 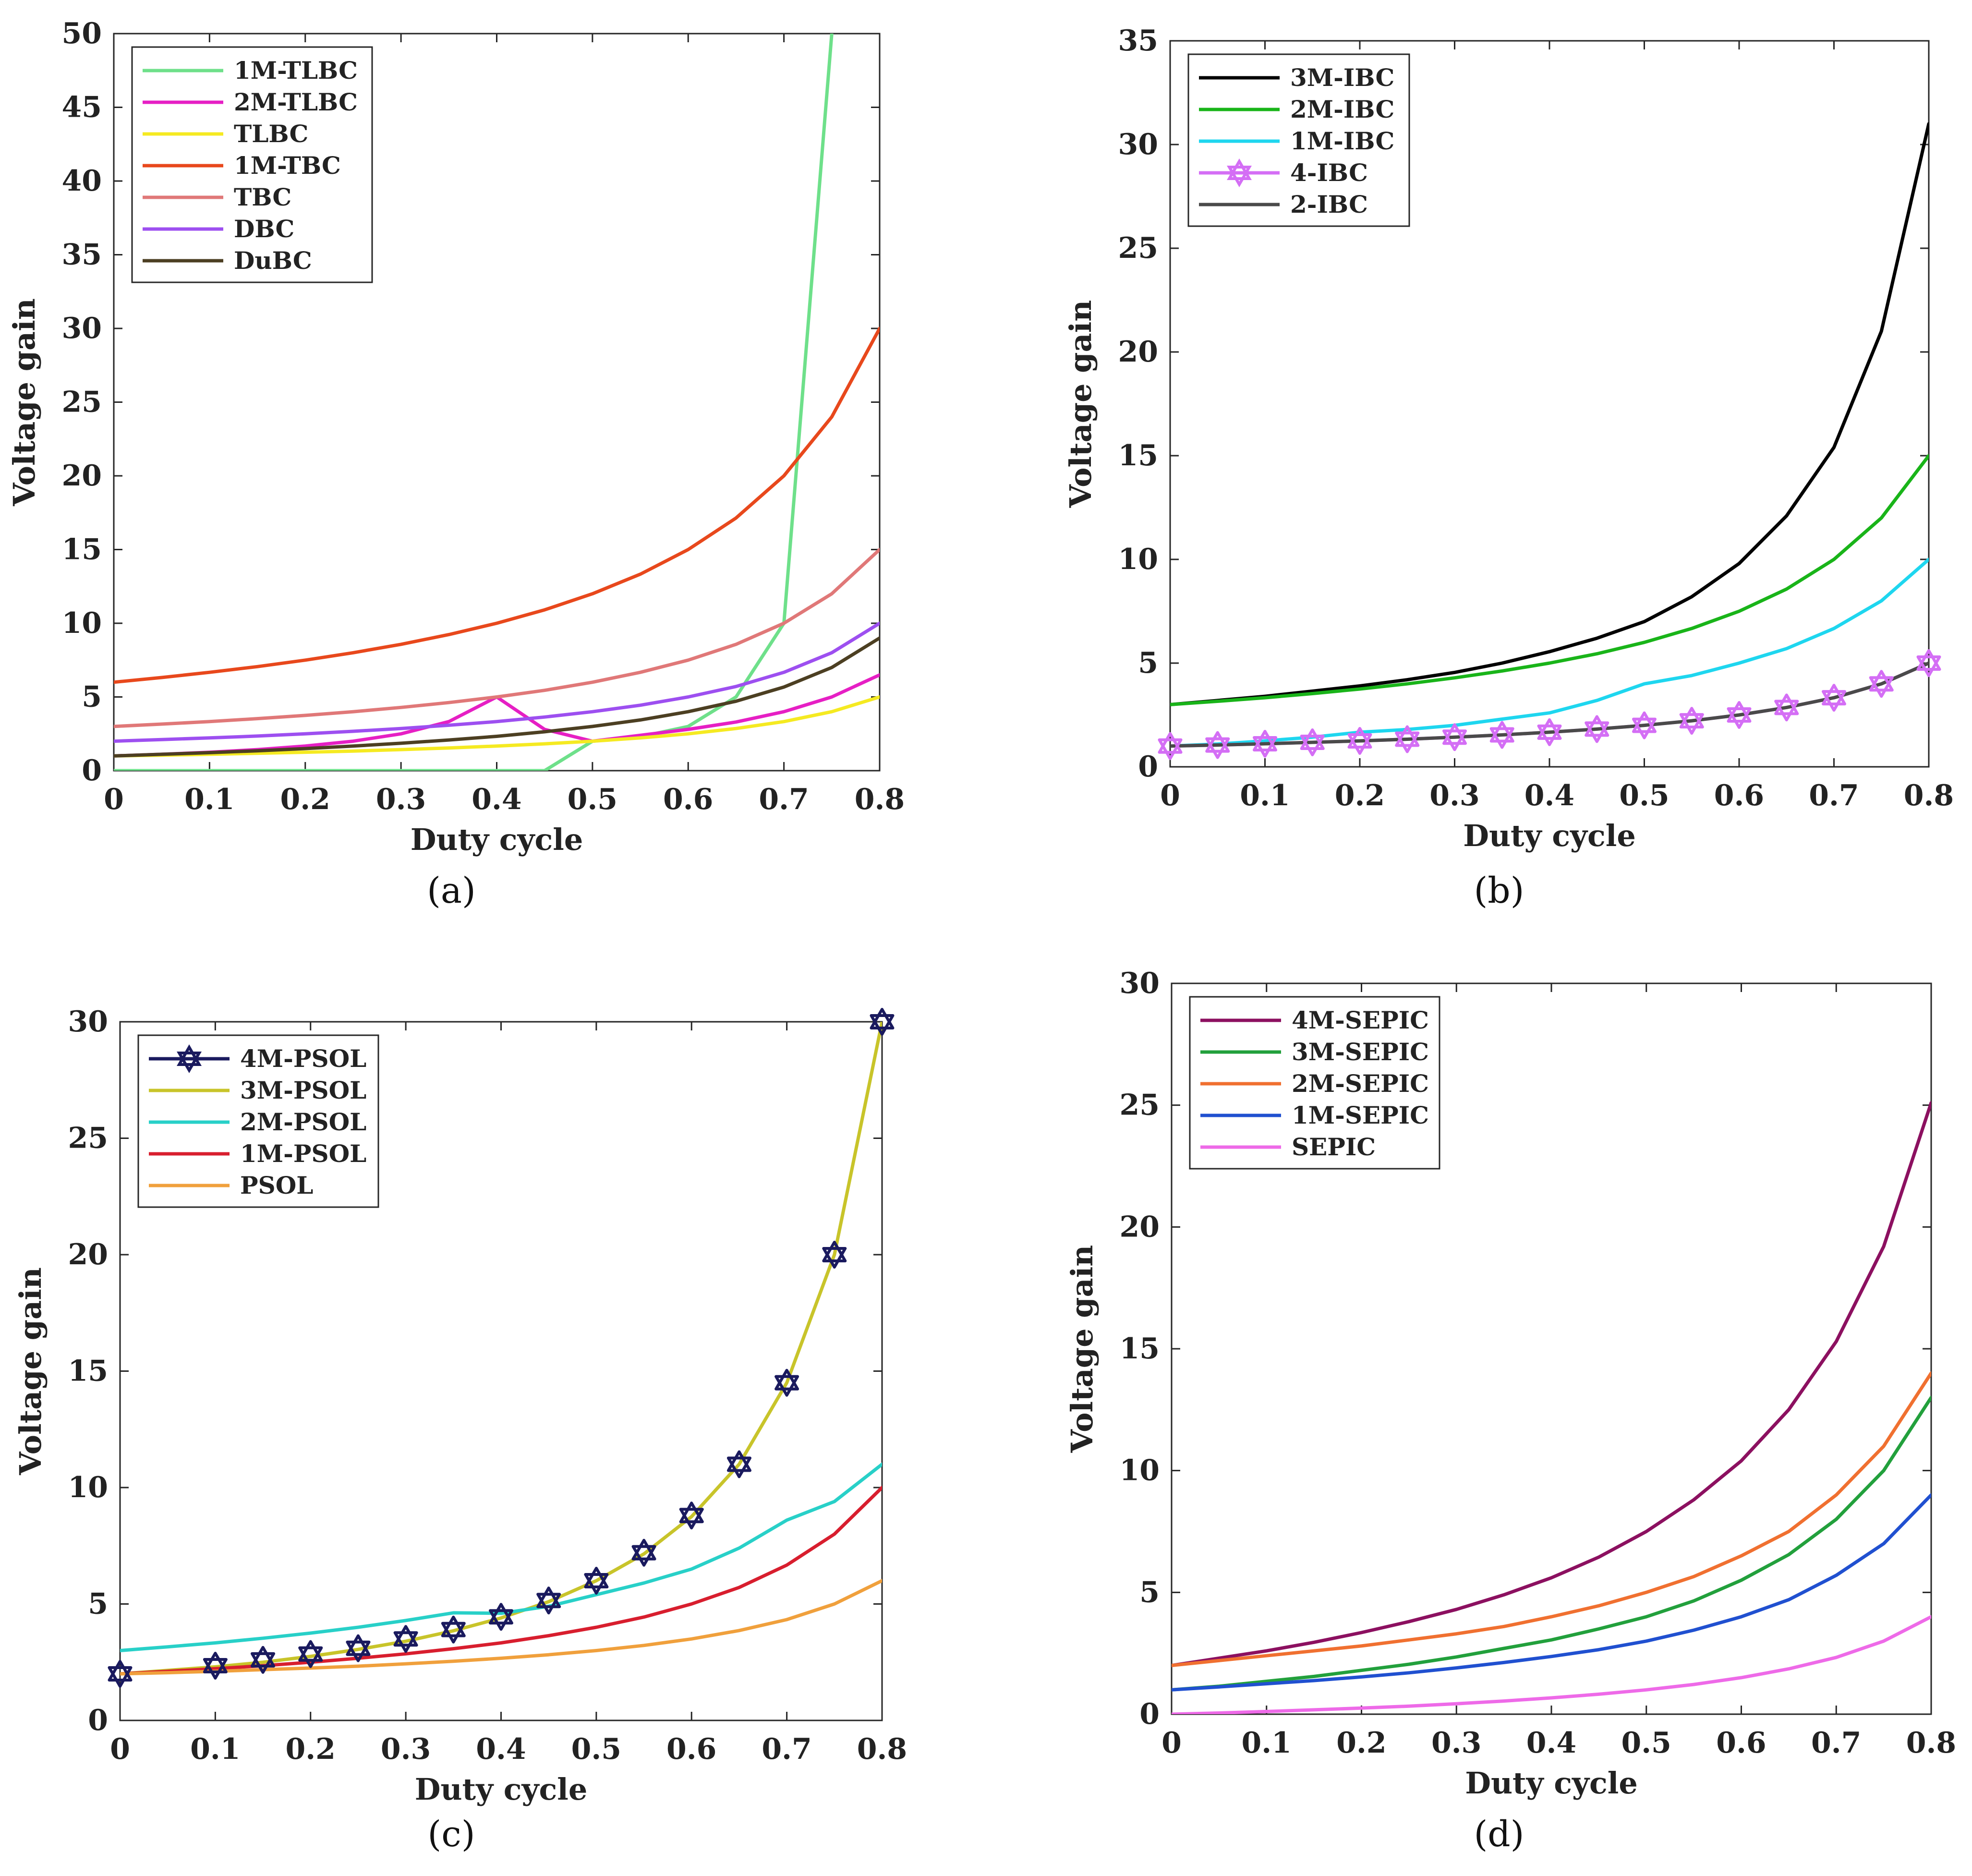 What do you see at coordinates (273, 260) in the screenshot?
I see `legend-label: DuBC` at bounding box center [273, 260].